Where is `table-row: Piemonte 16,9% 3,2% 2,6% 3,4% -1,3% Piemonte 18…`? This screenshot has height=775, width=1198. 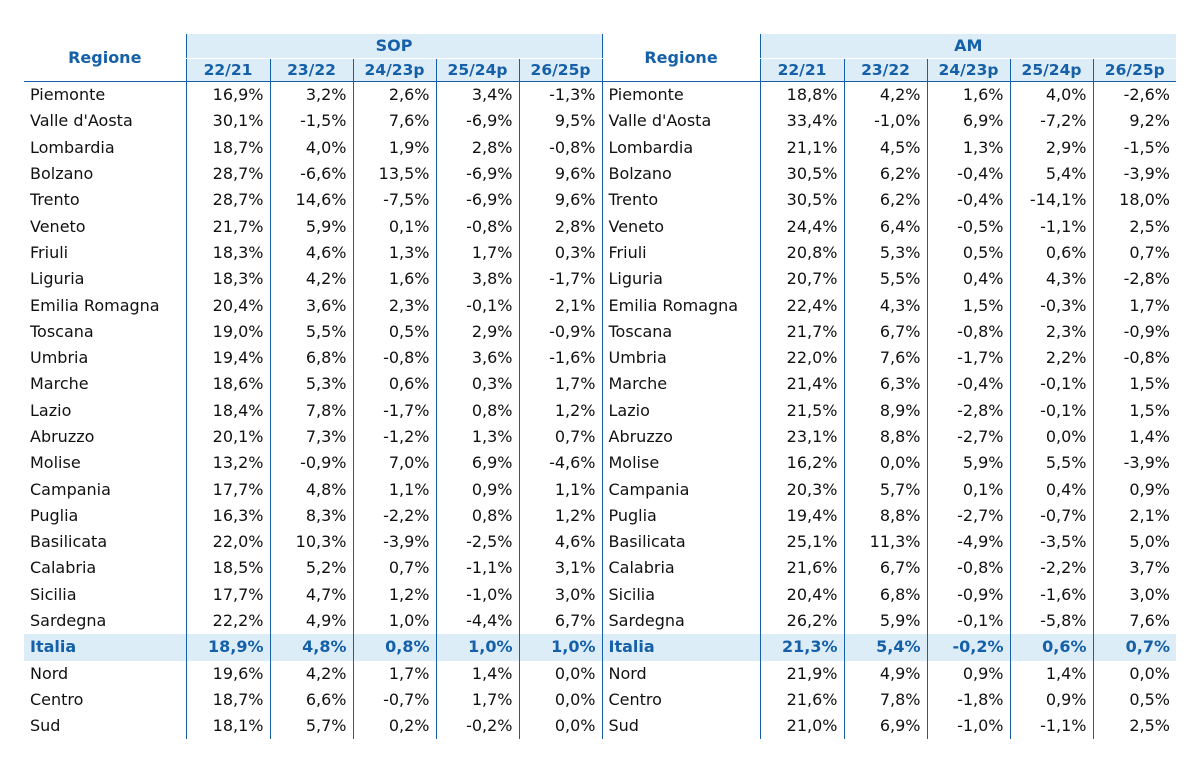 table-row: Piemonte 16,9% 3,2% 2,6% 3,4% -1,3% Piemonte 18… is located at coordinates (600, 95).